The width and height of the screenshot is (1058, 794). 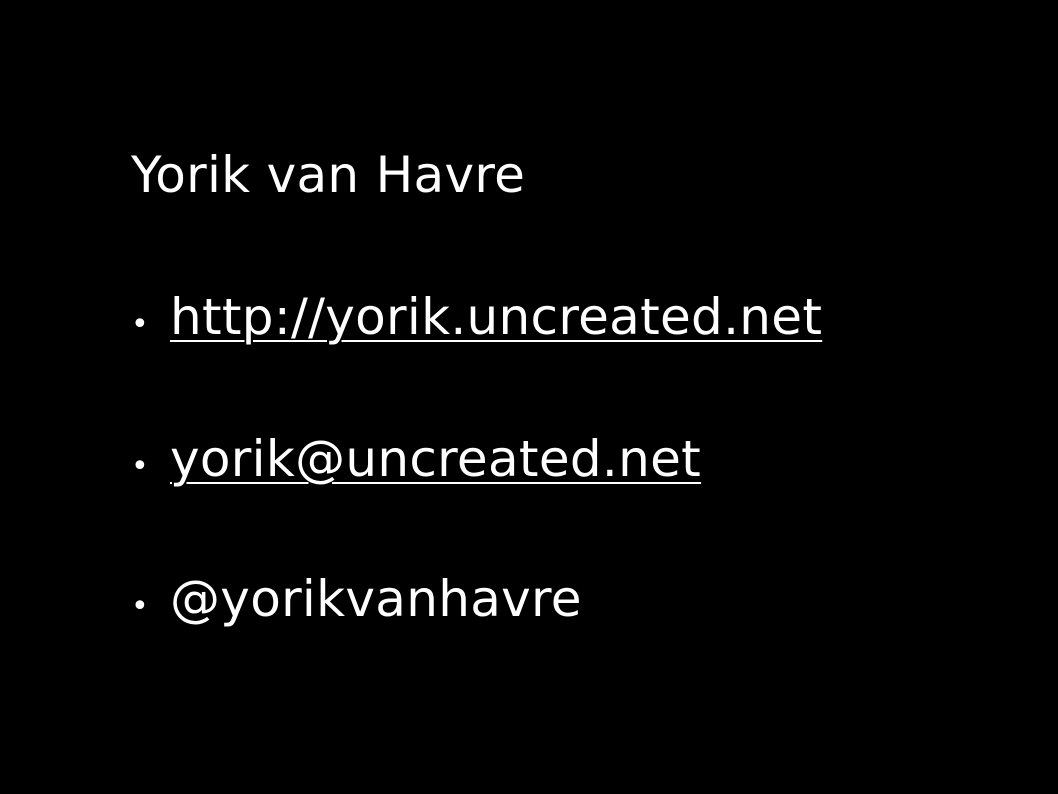 I want to click on list-item-email: • yorik@uncreated.net, so click(x=416, y=463).